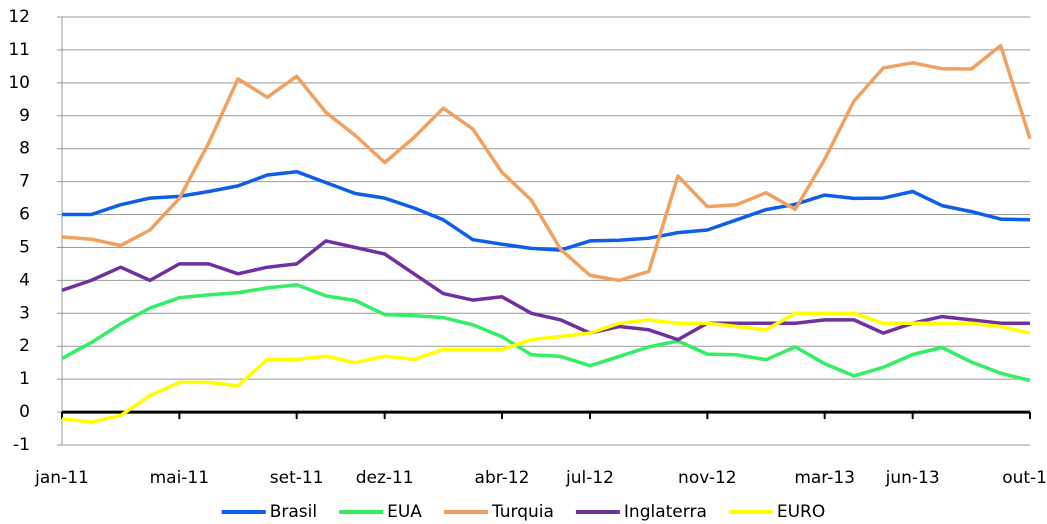  What do you see at coordinates (1024, 478) in the screenshot?
I see `x-tick-label: out-13` at bounding box center [1024, 478].